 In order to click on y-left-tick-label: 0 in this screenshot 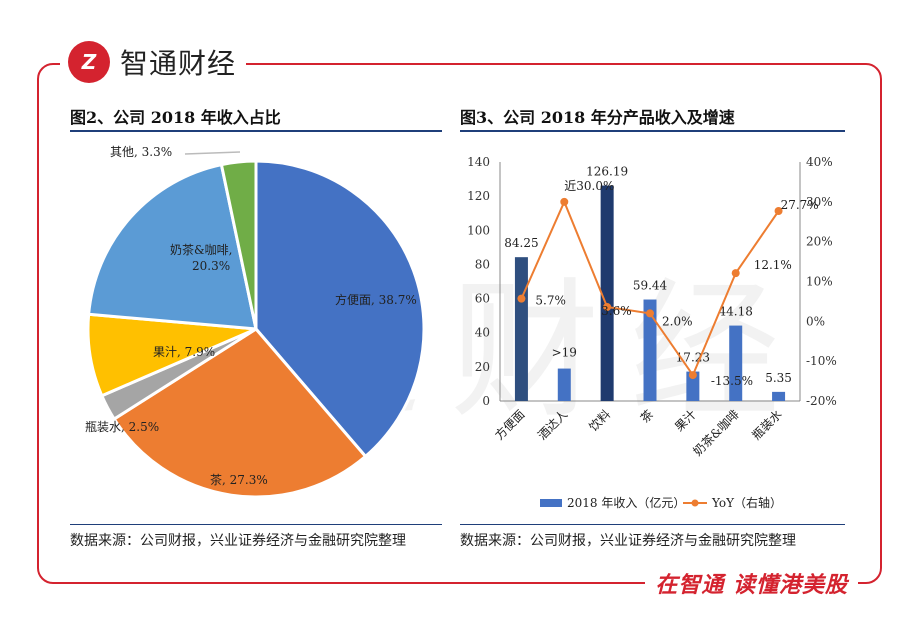, I will do `click(486, 401)`.